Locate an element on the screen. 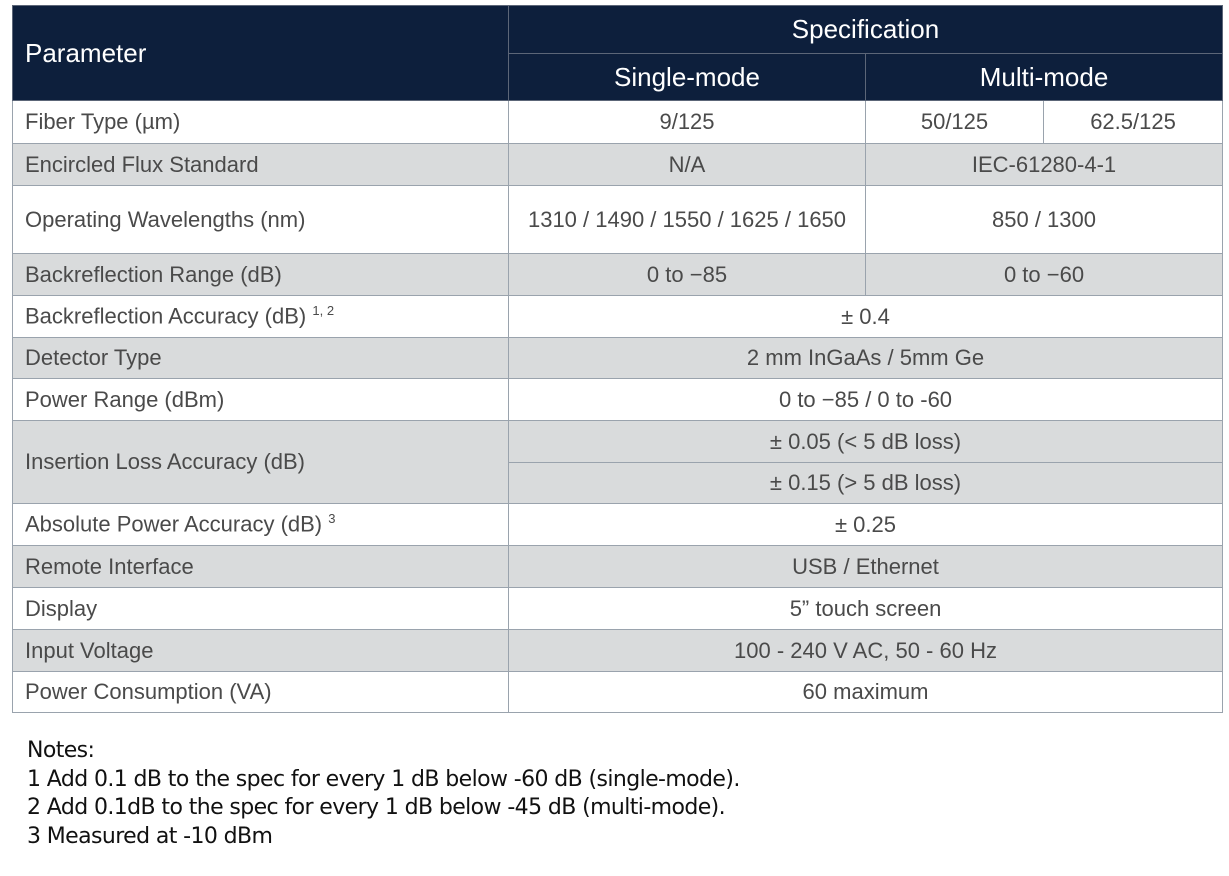  cell-value: 2 mm InGaAs / 5mm Ge is located at coordinates (865, 358).